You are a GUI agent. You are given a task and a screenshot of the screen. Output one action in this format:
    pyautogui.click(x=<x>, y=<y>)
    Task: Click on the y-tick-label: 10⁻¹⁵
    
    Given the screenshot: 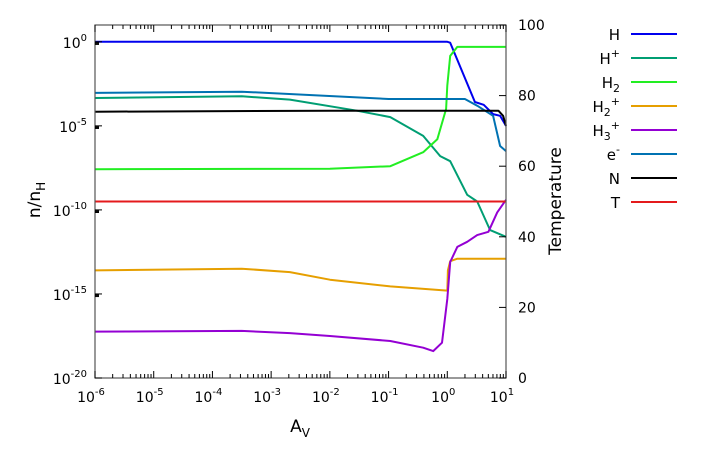 What is the action you would take?
    pyautogui.click(x=70, y=294)
    